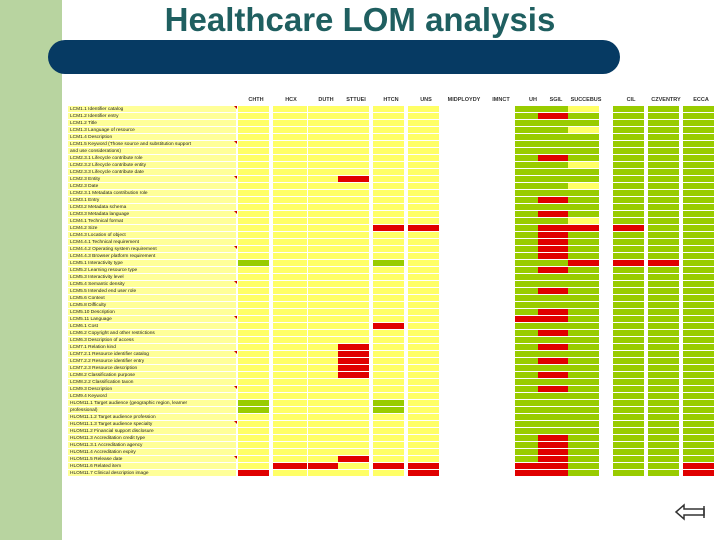 The image size is (720, 540). Describe the element at coordinates (691, 512) in the screenshot. I see `return-arrow-icon` at that location.